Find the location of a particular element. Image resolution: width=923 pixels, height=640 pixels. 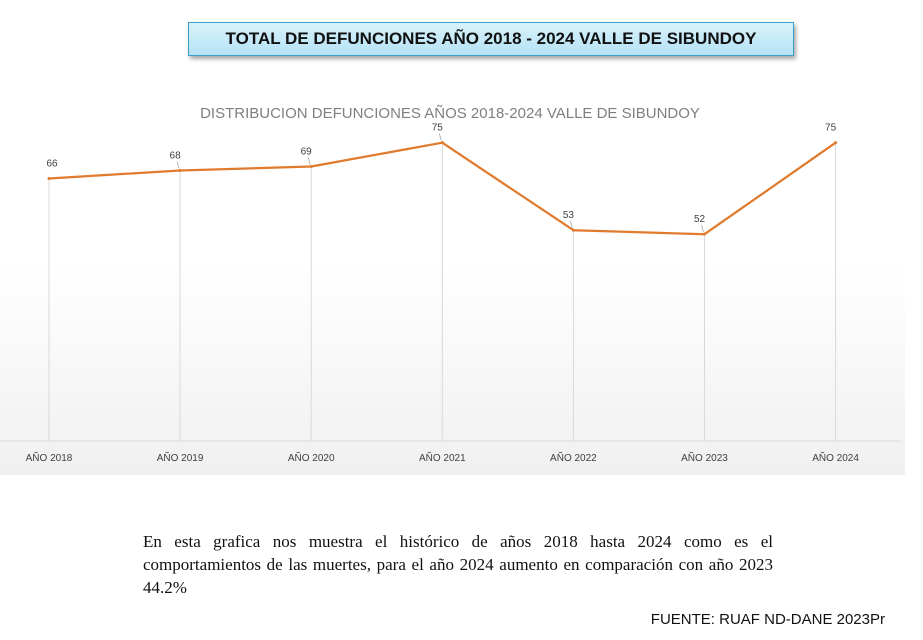

x-tick-label: AÑO 2022 is located at coordinates (573, 457).